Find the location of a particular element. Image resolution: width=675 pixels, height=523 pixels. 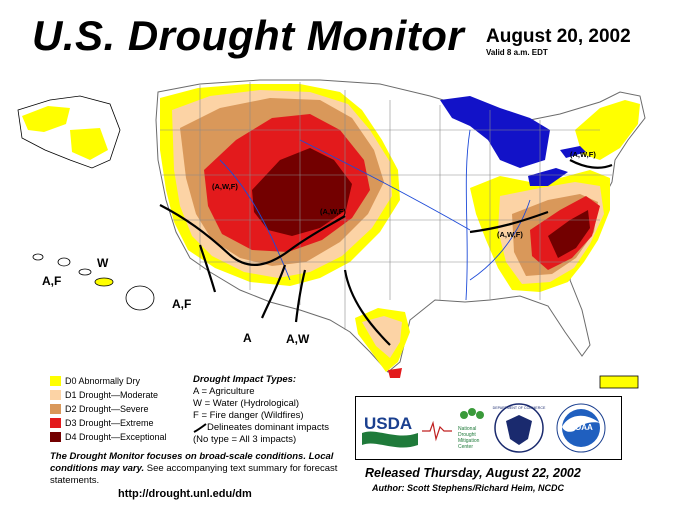

label-central-awf: (A,W,F) is located at coordinates (333, 211).